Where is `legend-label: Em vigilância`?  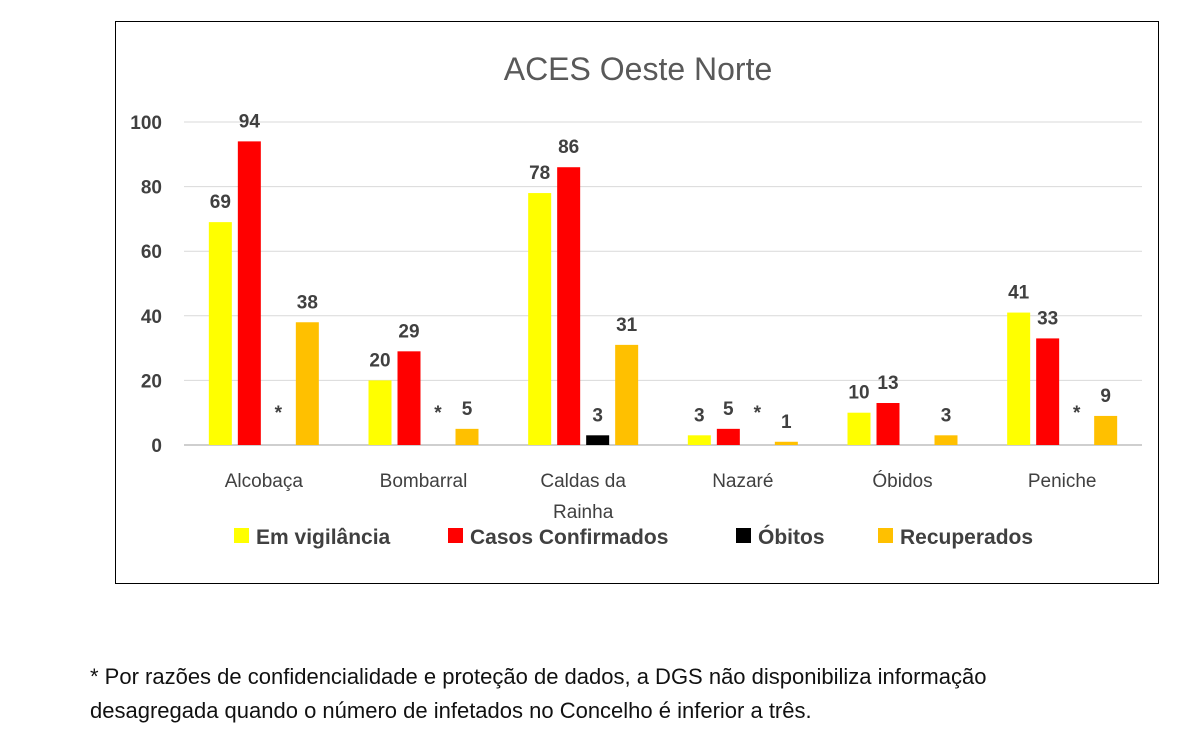
legend-label: Em vigilância is located at coordinates (323, 537).